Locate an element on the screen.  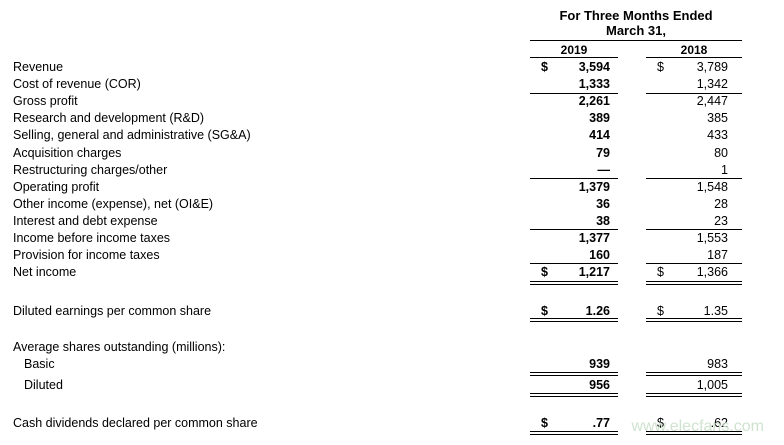
statement-row: Research and development (R&D) 389 385 is located at coordinates (392, 119).